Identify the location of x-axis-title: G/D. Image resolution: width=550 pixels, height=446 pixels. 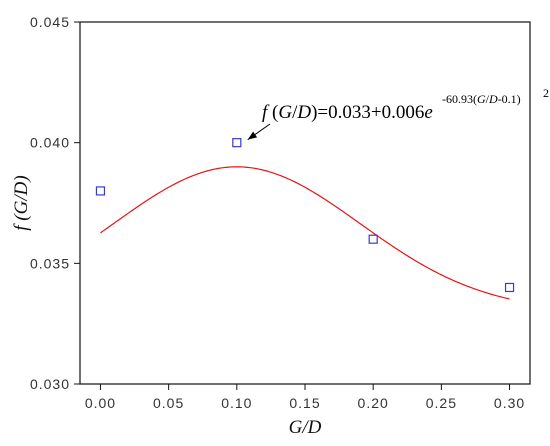
(305, 427).